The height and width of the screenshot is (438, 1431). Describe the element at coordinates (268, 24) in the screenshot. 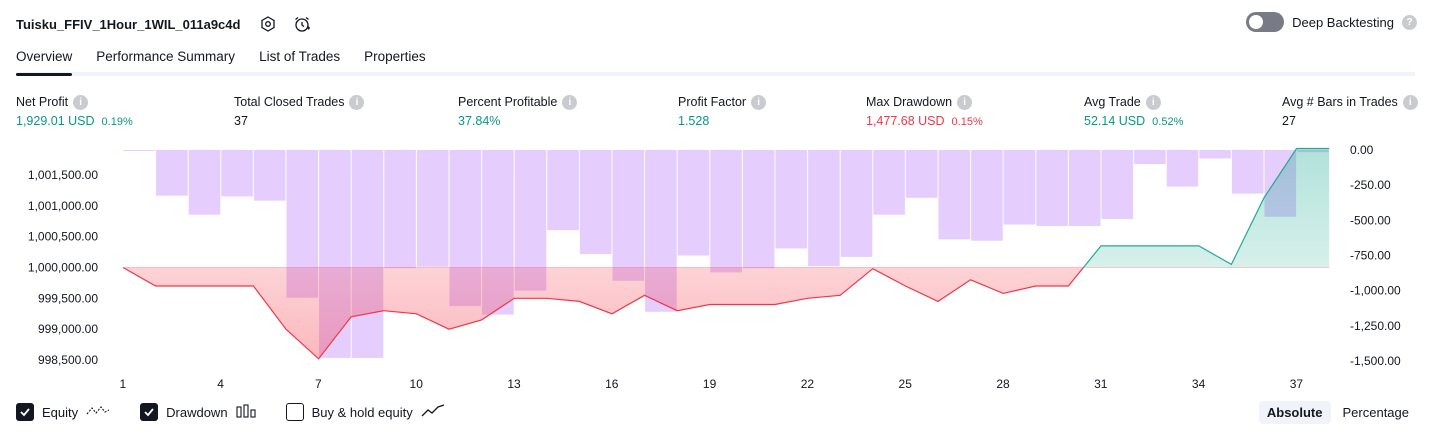

I see `settings-icon` at that location.